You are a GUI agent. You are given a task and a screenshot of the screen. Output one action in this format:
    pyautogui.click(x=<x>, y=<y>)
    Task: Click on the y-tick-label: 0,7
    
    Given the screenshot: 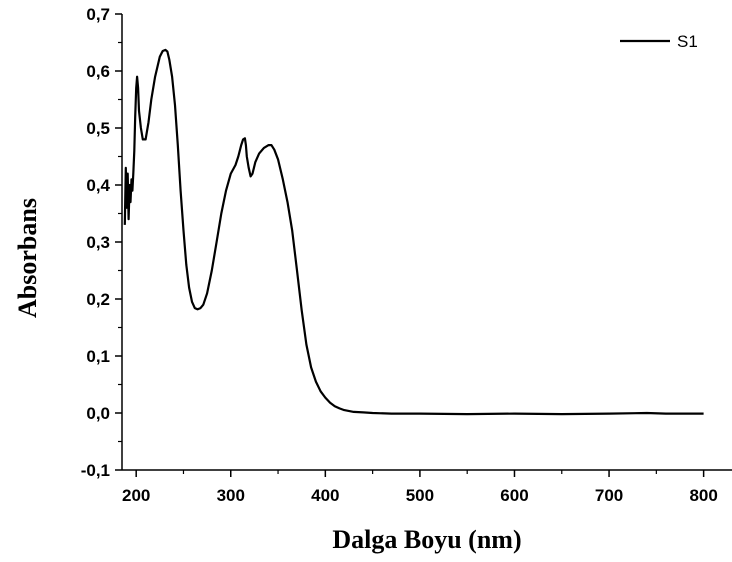 What is the action you would take?
    pyautogui.click(x=98, y=14)
    